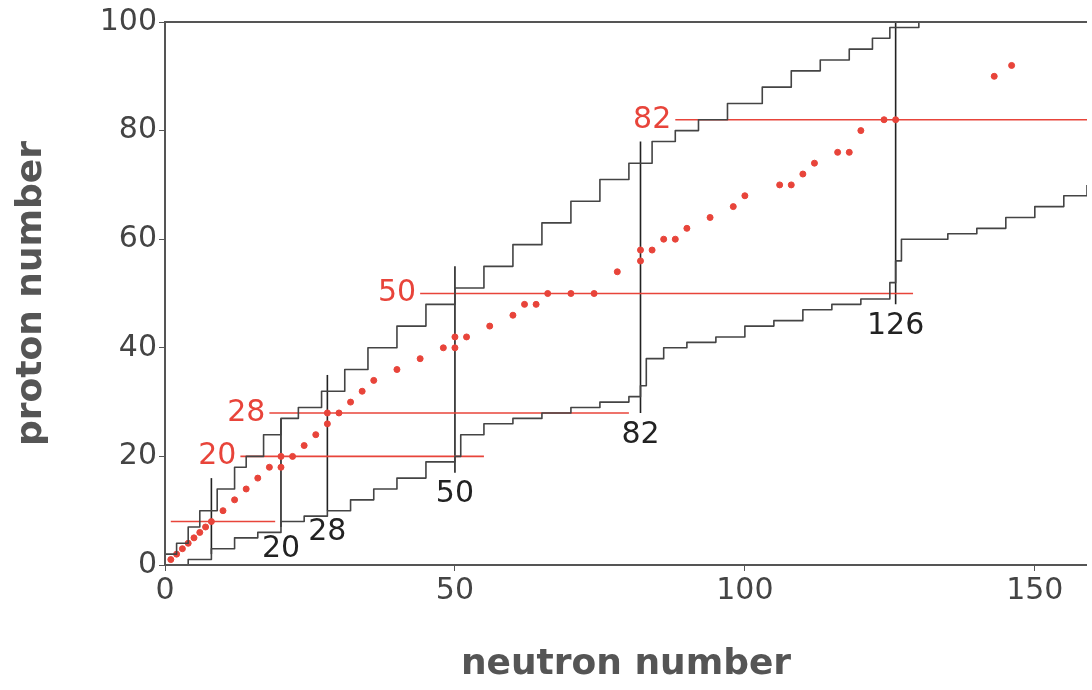 The image size is (1092, 690). Describe the element at coordinates (745, 588) in the screenshot. I see `x-tick-label: 100` at that location.